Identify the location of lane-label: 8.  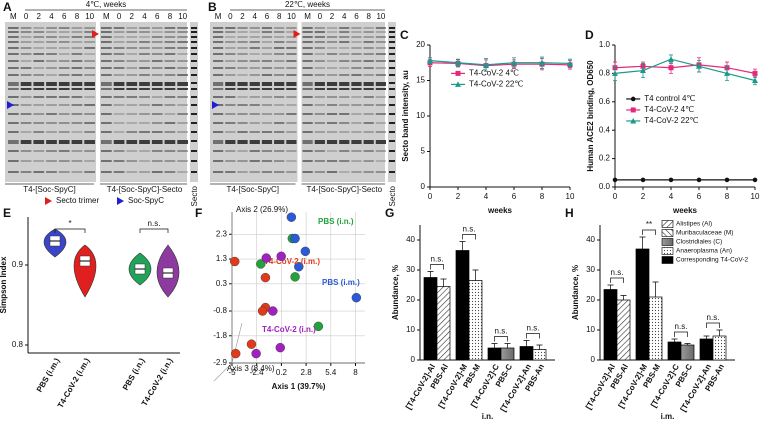
(170, 16).